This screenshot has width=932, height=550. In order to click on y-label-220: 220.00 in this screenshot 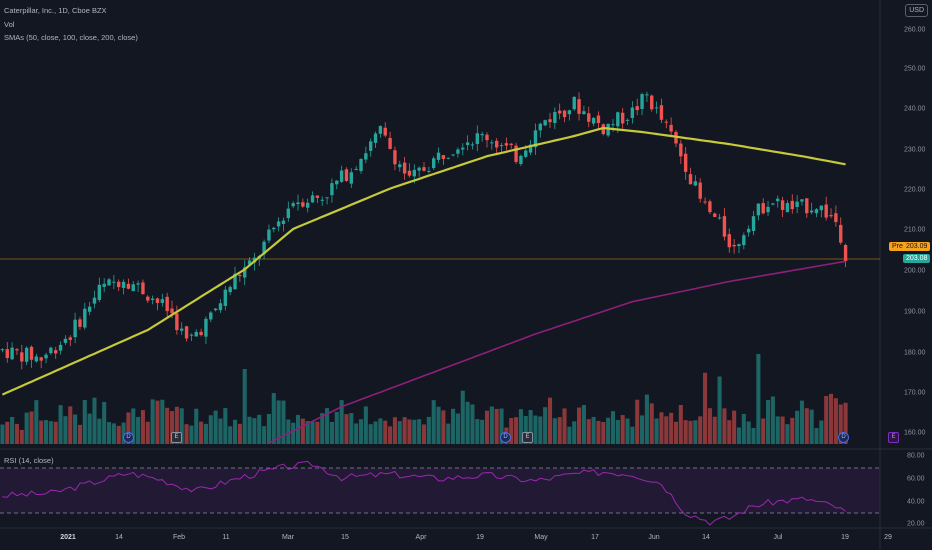, I will do `click(915, 190)`.